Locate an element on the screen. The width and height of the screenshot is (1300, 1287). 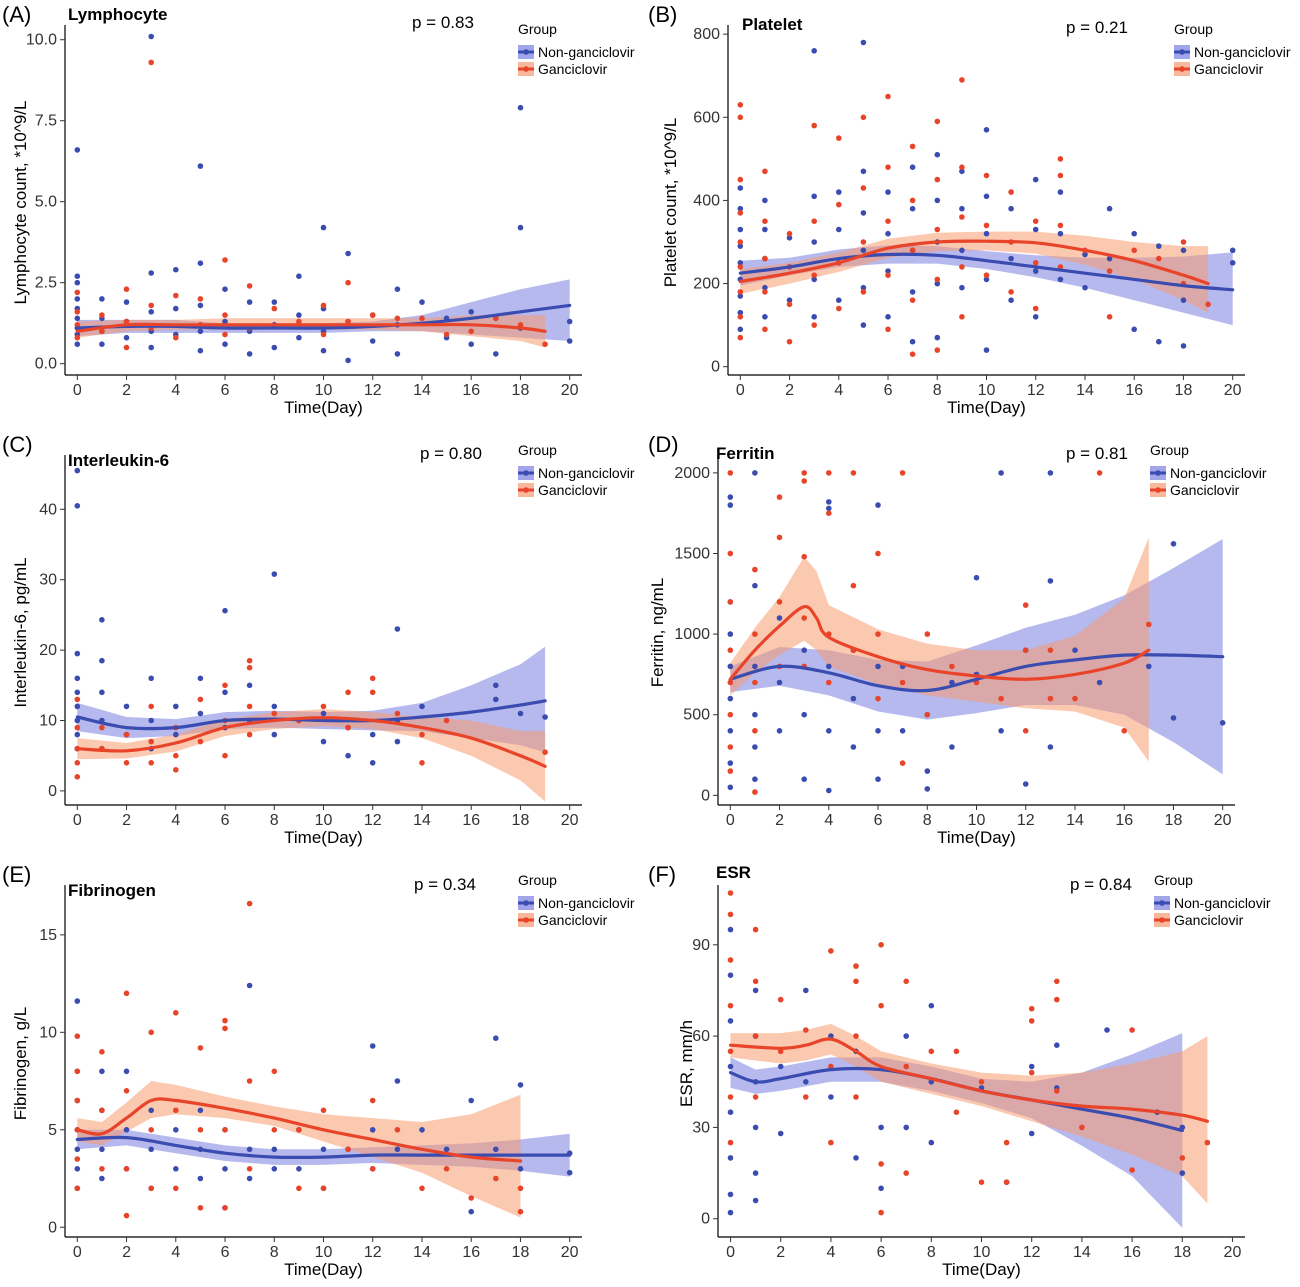
legend-key-point is located at coordinates (1182, 52).